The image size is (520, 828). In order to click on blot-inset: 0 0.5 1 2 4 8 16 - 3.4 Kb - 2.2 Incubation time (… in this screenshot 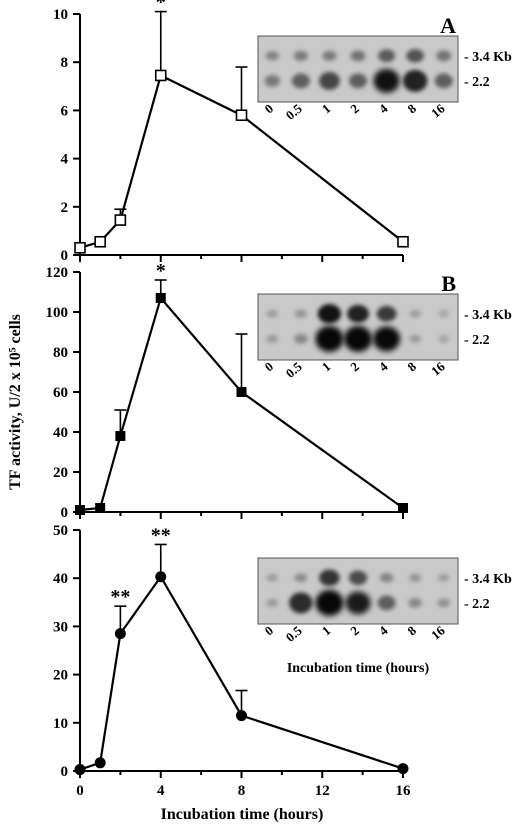, I will do `click(384, 616)`.